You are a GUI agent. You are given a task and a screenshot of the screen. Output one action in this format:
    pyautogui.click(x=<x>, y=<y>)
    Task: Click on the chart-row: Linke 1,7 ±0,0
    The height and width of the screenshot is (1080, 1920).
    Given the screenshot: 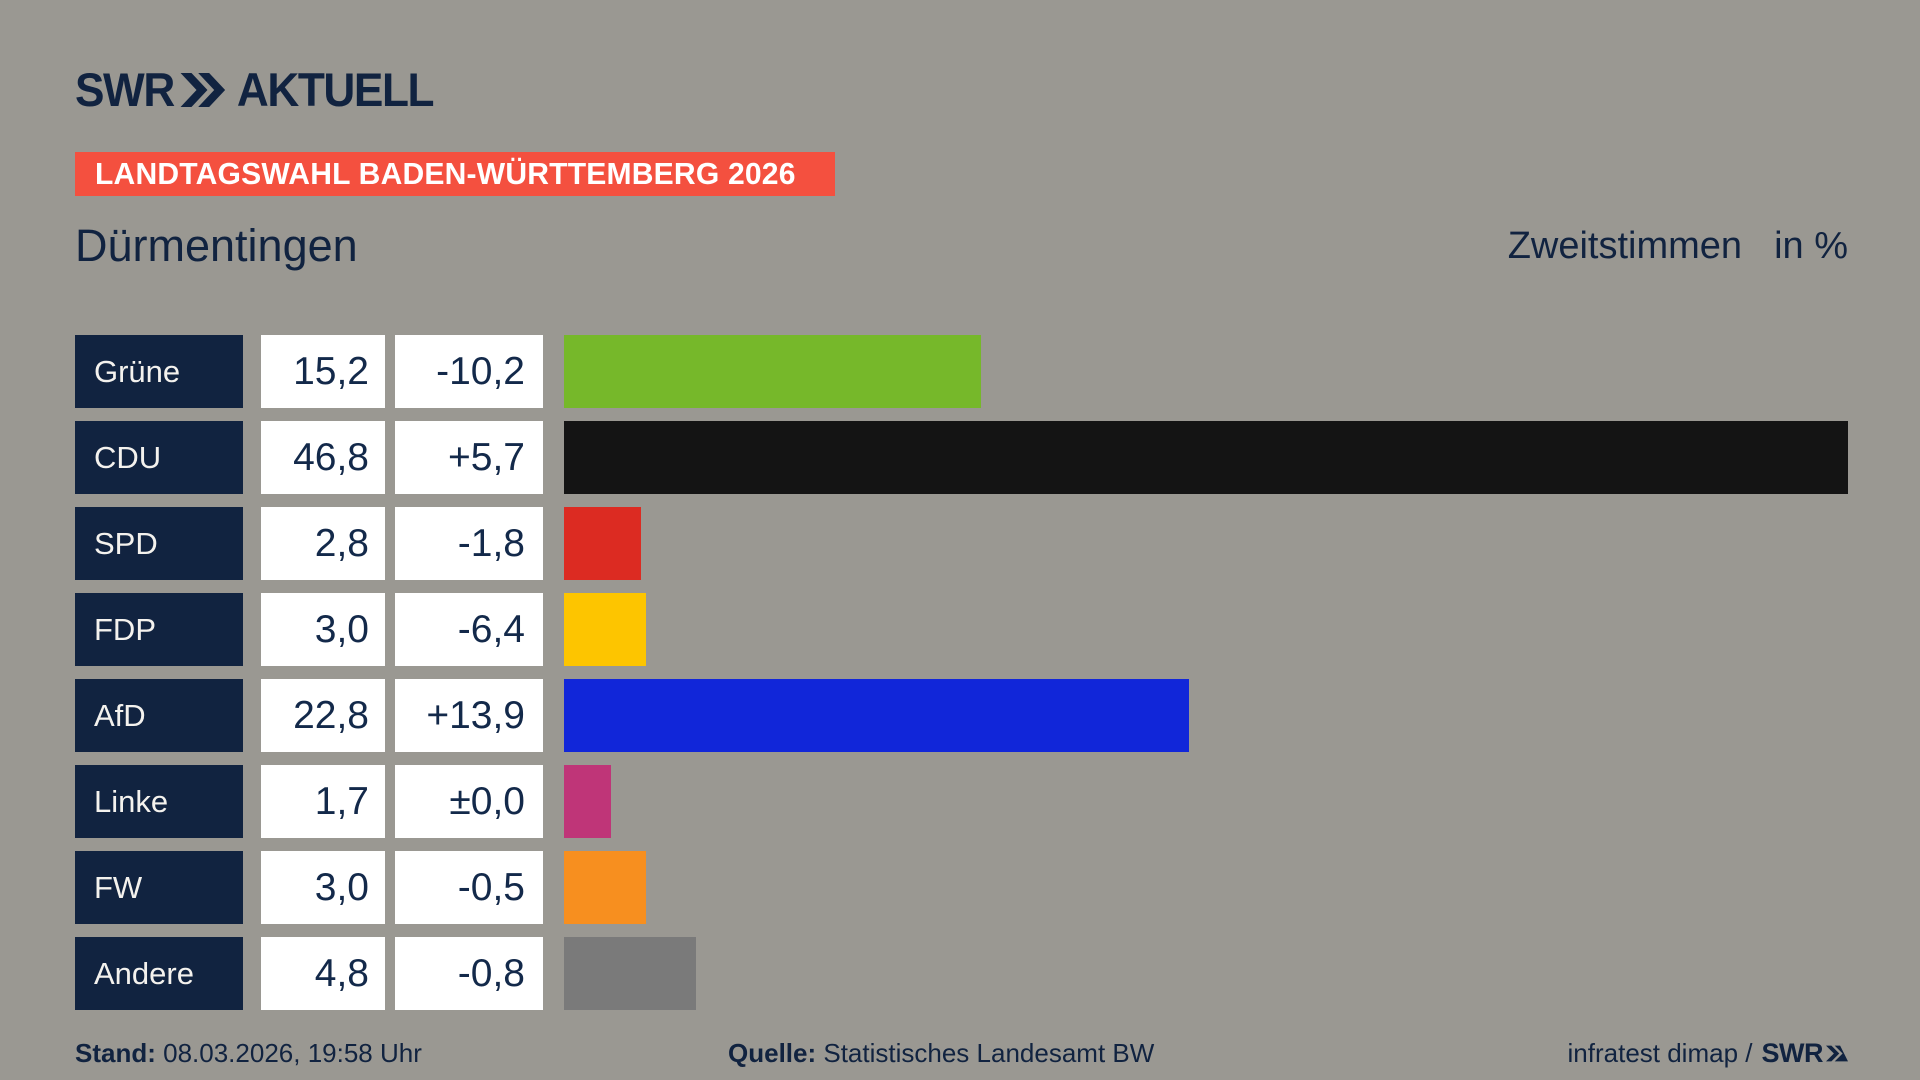 What is the action you would take?
    pyautogui.click(x=991, y=801)
    